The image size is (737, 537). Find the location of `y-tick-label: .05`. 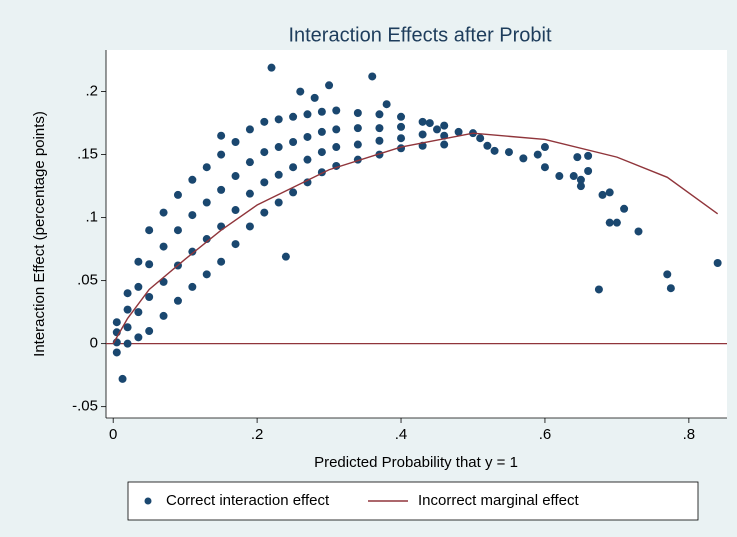

y-tick-label: .05 is located at coordinates (87, 280).